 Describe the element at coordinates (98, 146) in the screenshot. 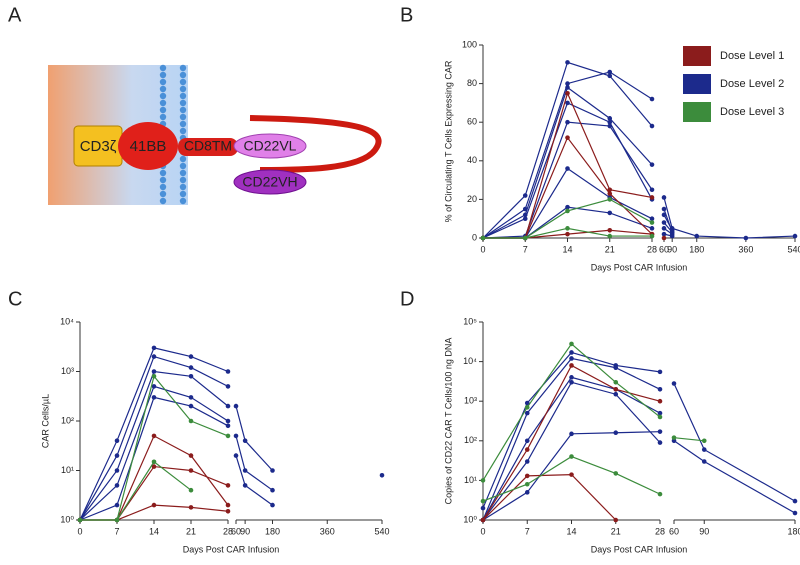

I see `part-label: CD3ζ` at that location.